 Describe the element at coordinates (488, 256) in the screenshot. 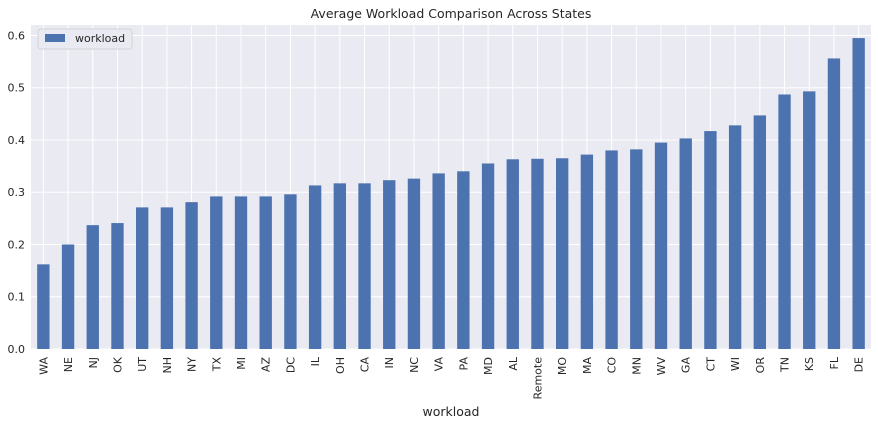

I see `bar-md` at that location.